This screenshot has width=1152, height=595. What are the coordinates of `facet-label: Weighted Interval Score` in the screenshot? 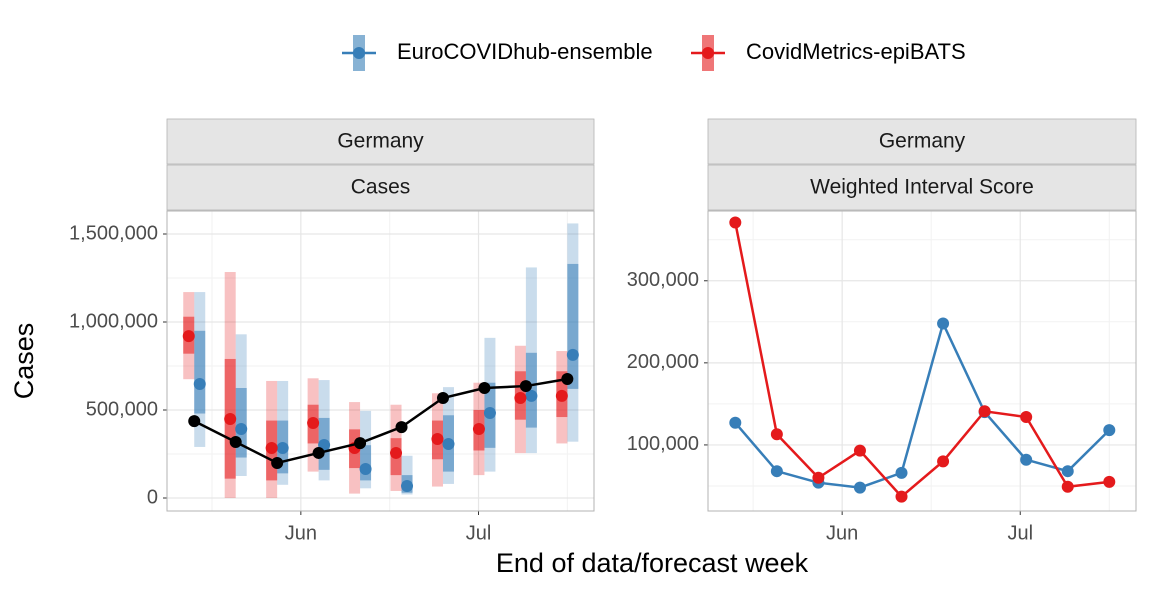 It's located at (922, 187).